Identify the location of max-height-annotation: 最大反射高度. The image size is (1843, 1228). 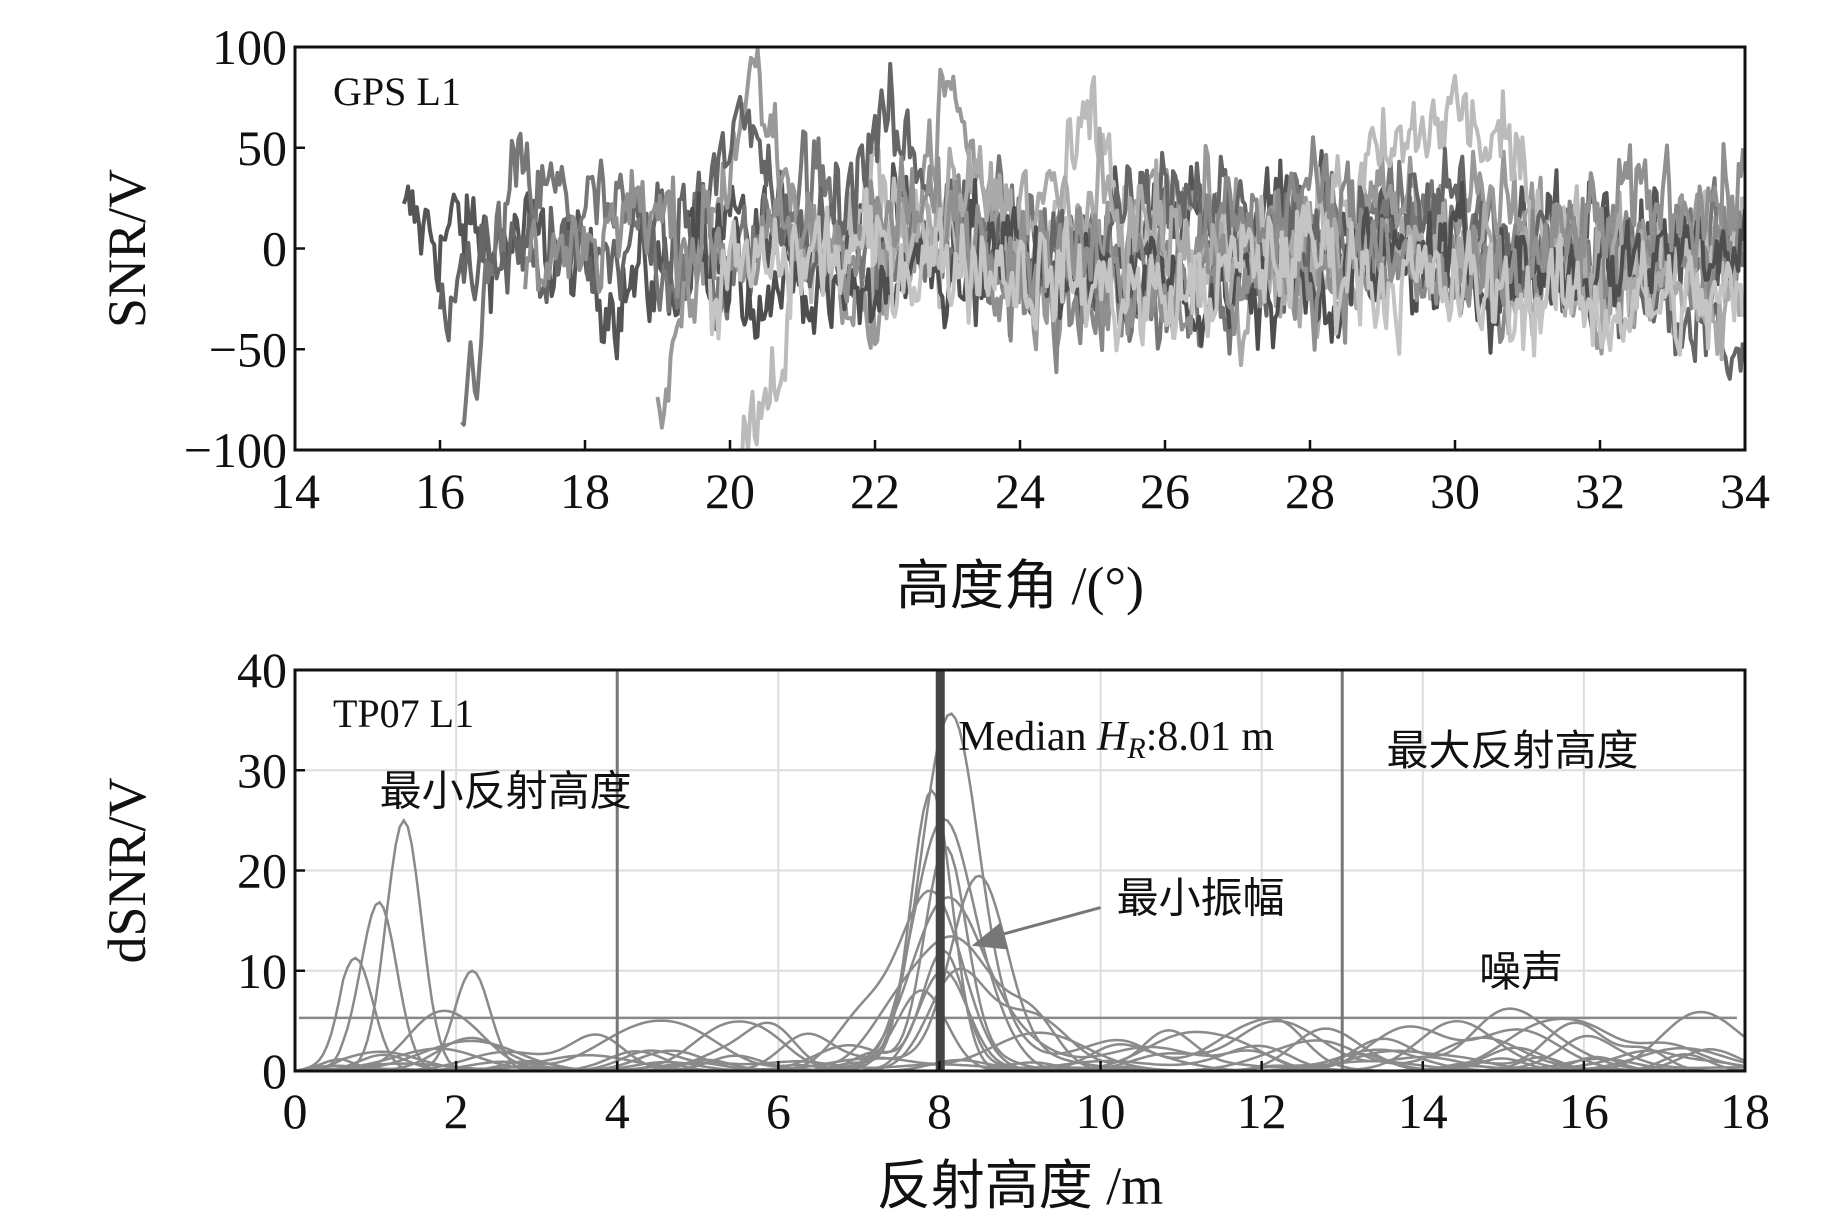
(1513, 752).